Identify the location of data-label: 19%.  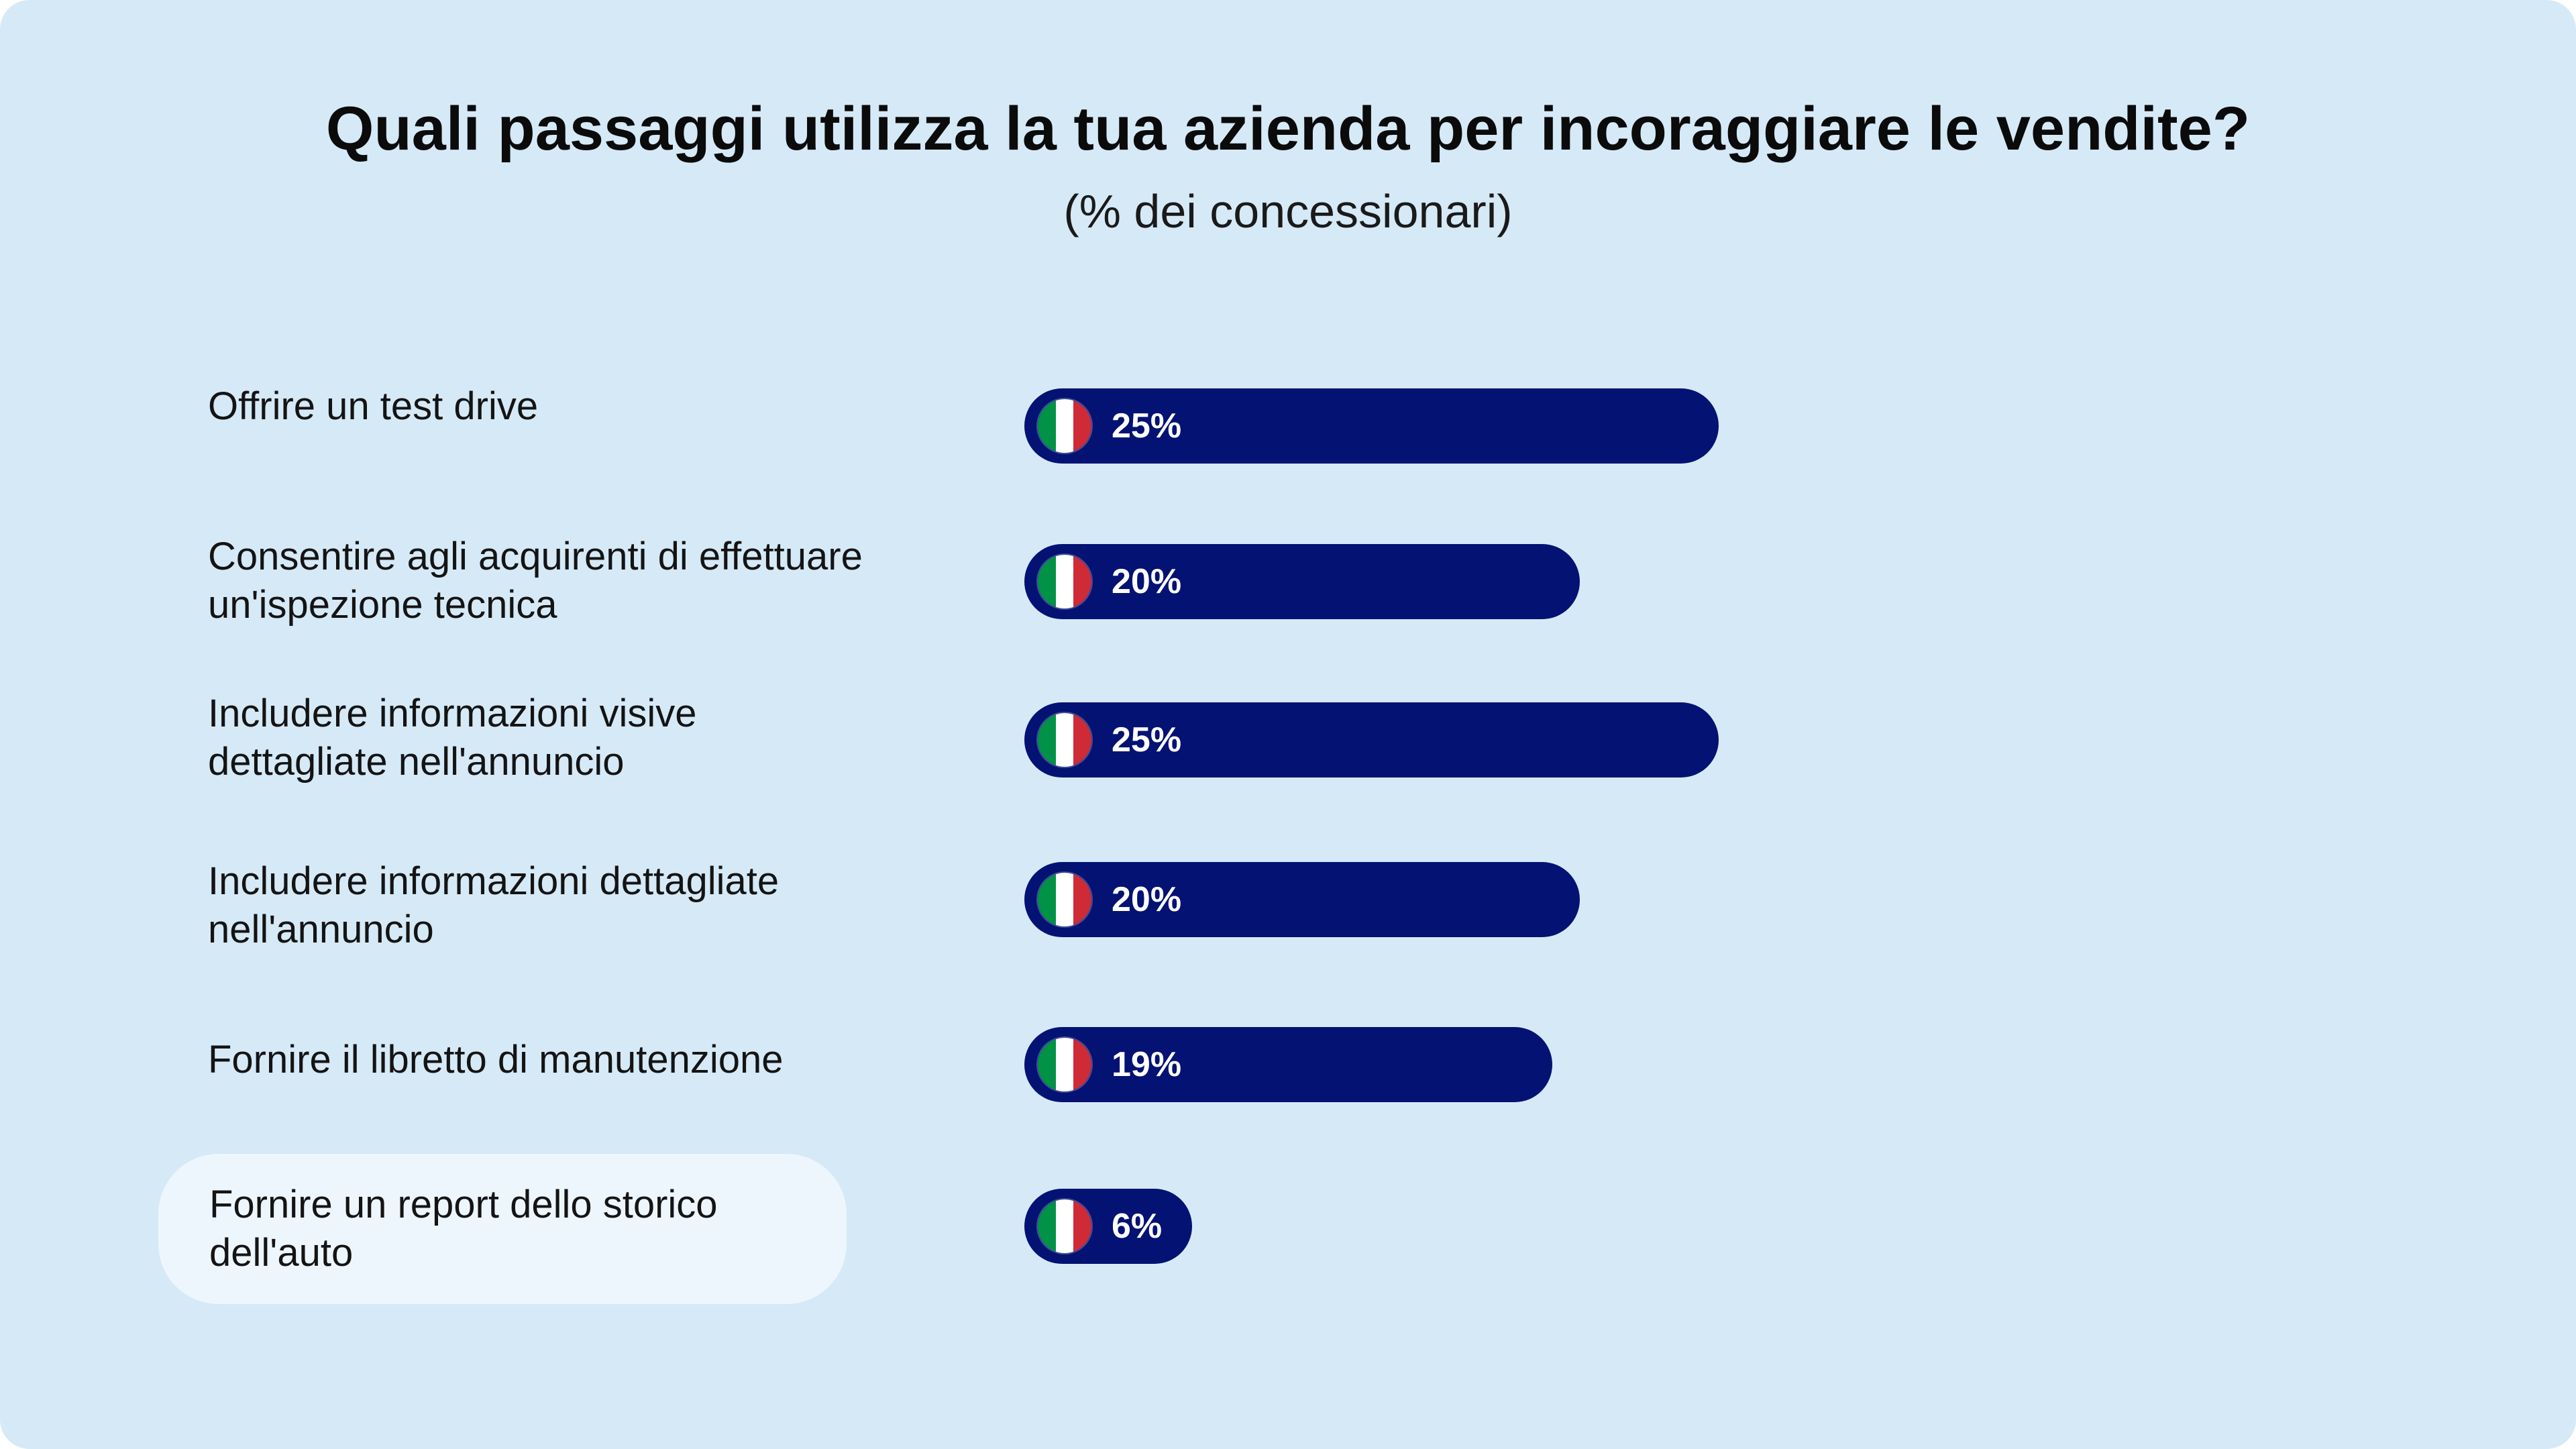
(1147, 1064).